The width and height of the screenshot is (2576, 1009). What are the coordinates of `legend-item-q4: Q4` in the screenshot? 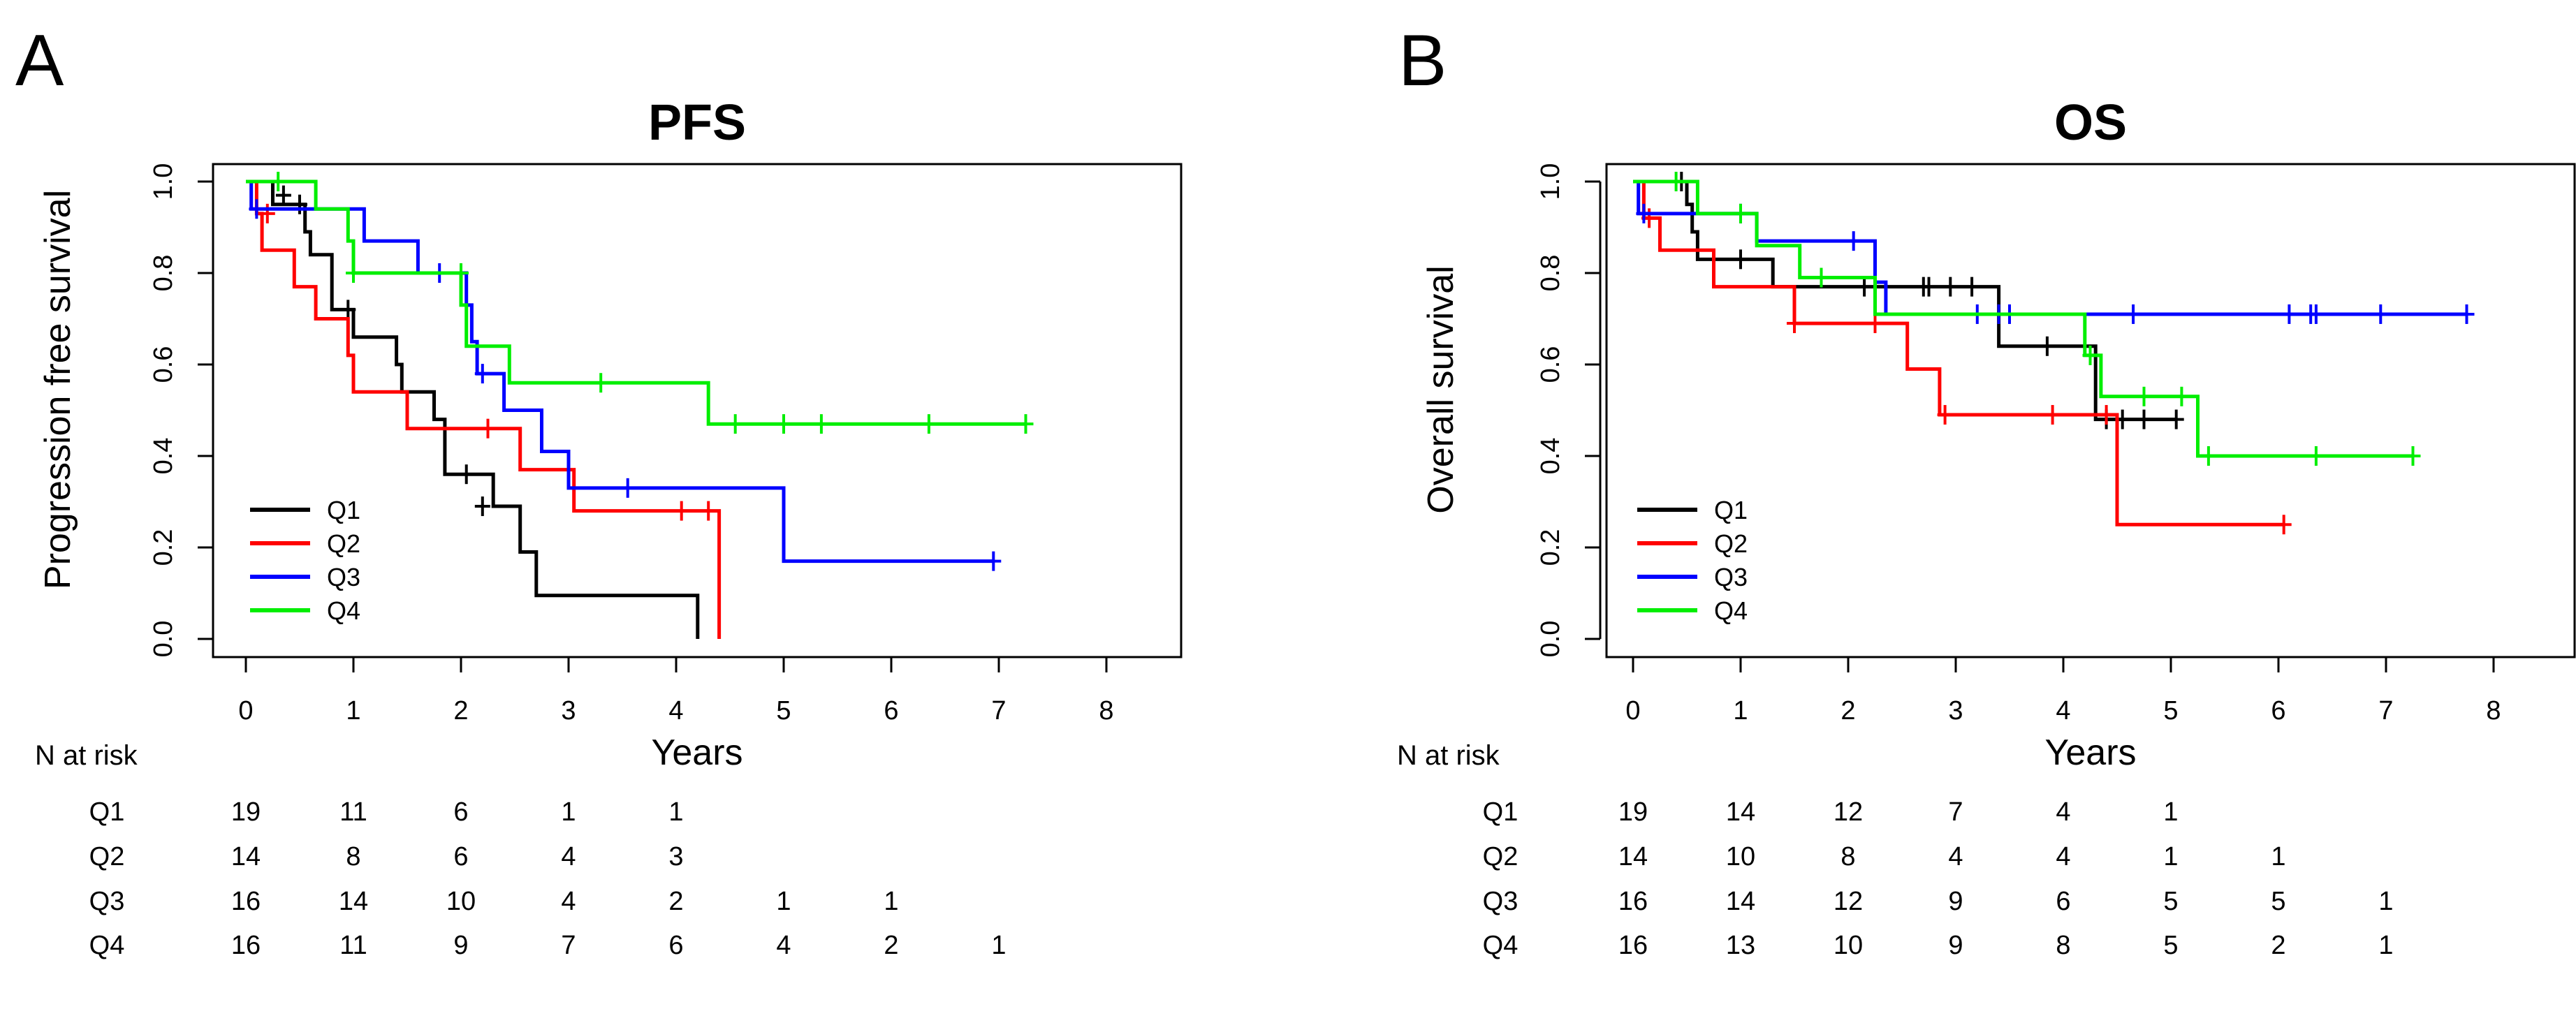 It's located at (305, 610).